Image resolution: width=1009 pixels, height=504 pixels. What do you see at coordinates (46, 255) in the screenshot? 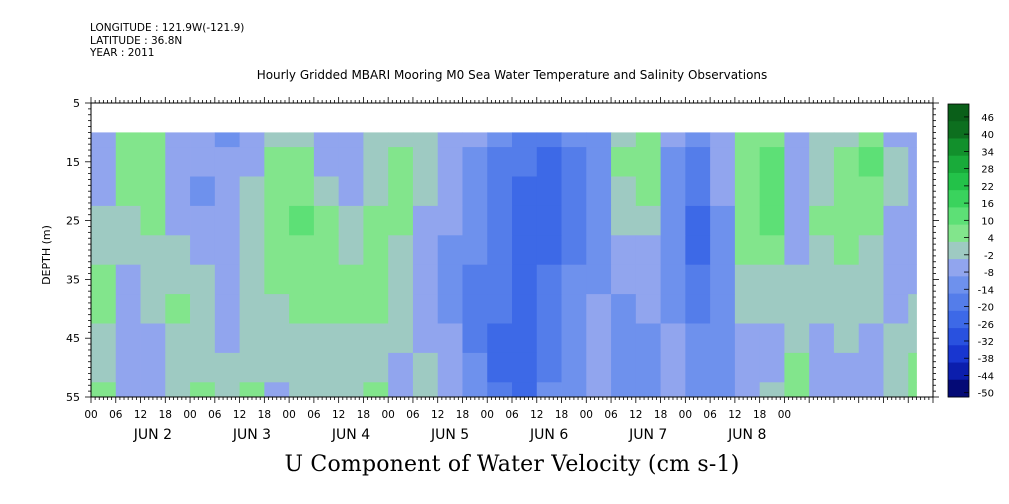
I see `y-axis-label: DEPTH (m)` at bounding box center [46, 255].